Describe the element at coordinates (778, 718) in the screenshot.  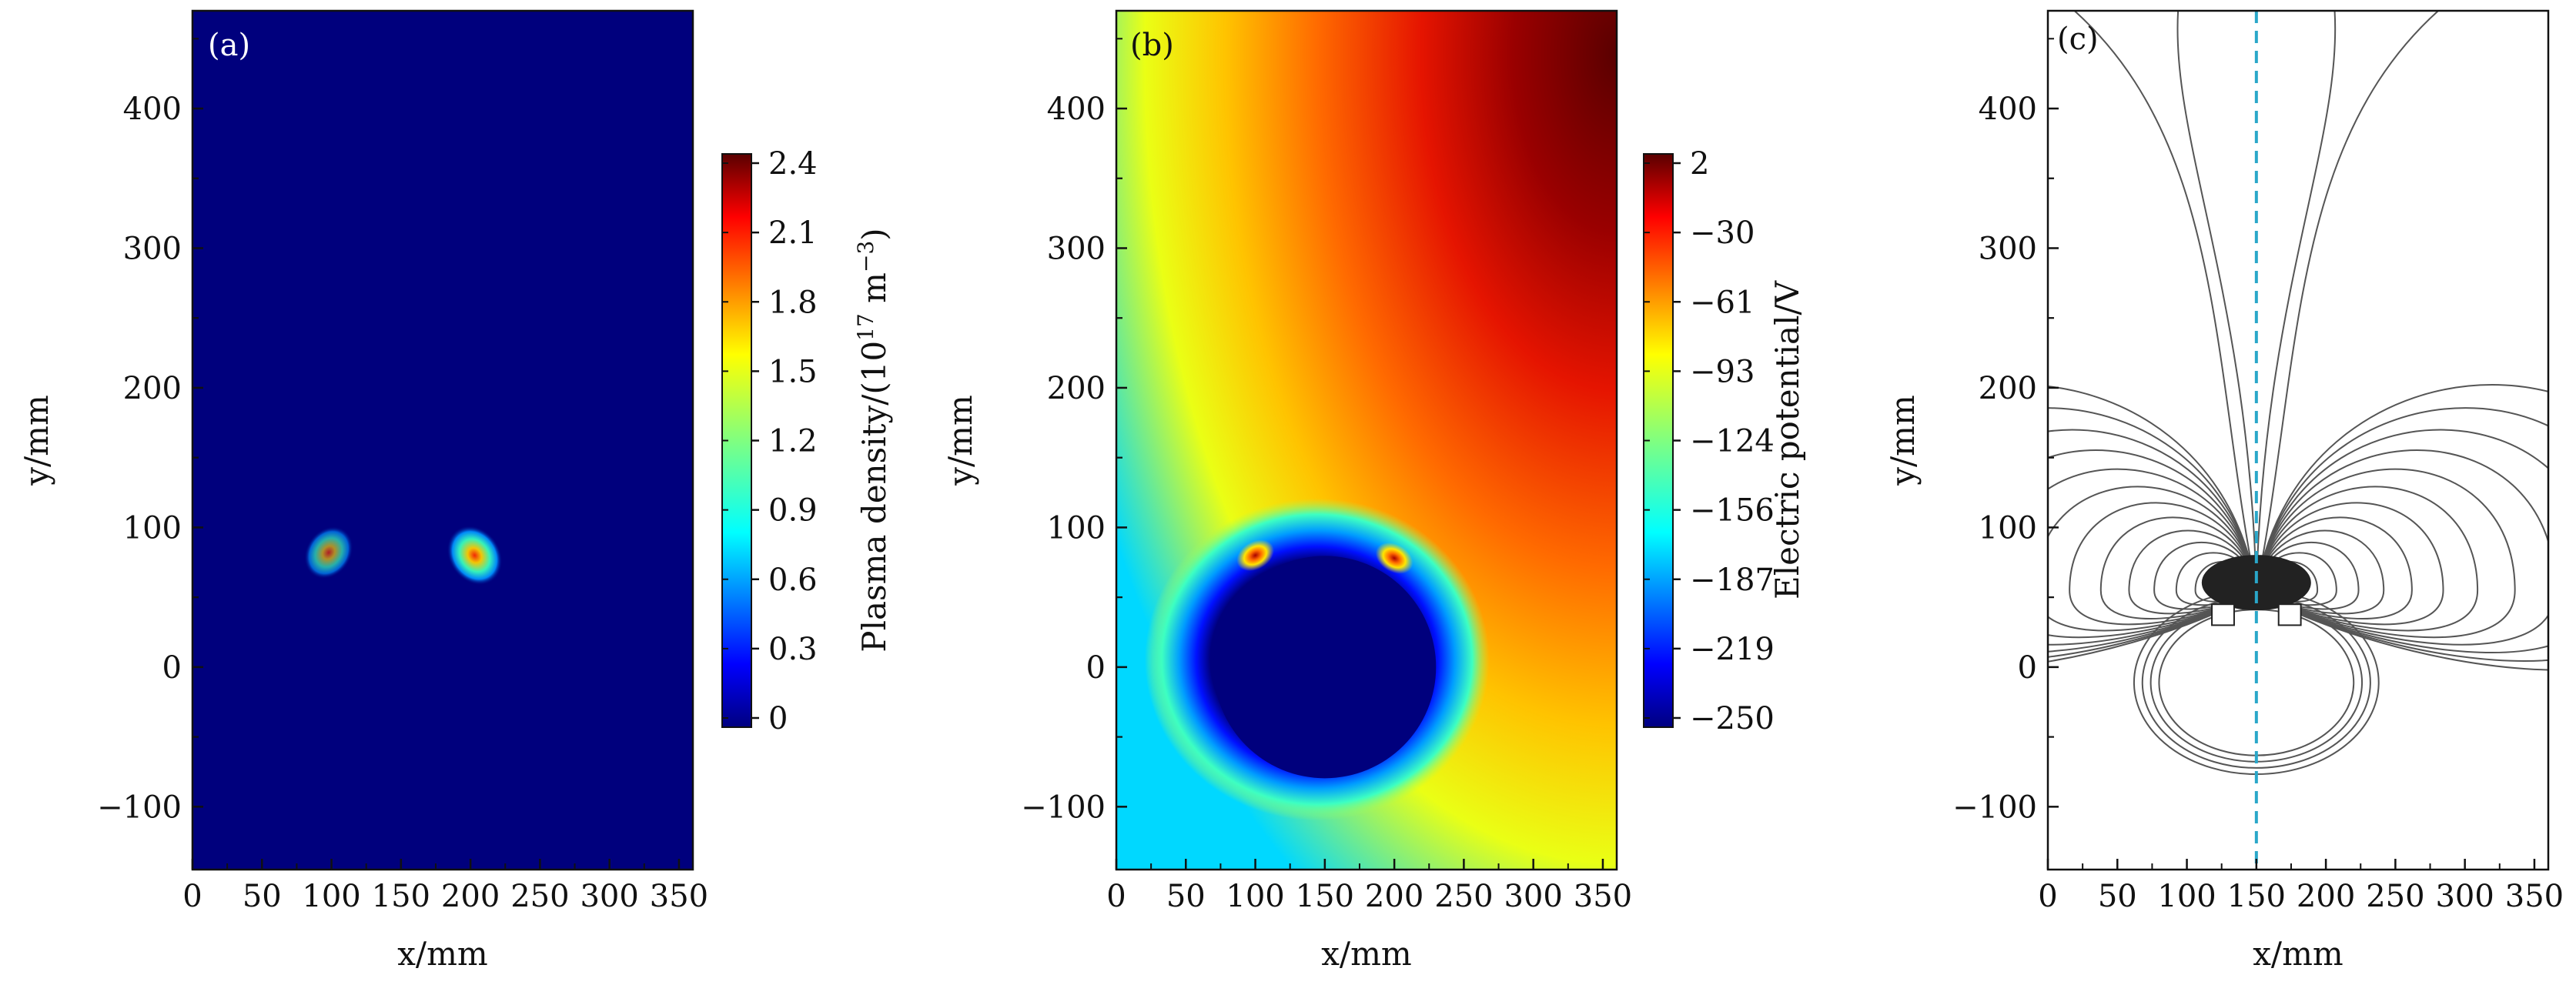
I see `colorbar-tick-label: 0` at that location.